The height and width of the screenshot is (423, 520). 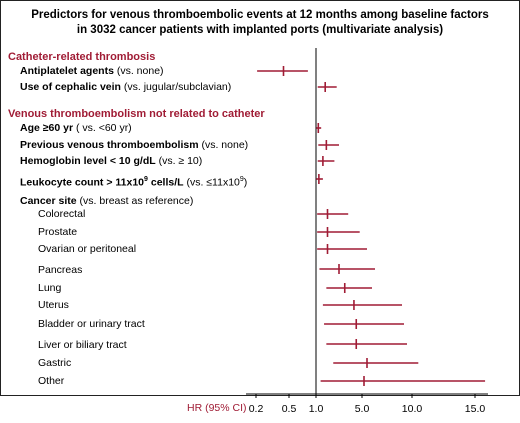 I want to click on label-age: Age ≥60 yr ( vs. <60 yr), so click(x=76, y=128).